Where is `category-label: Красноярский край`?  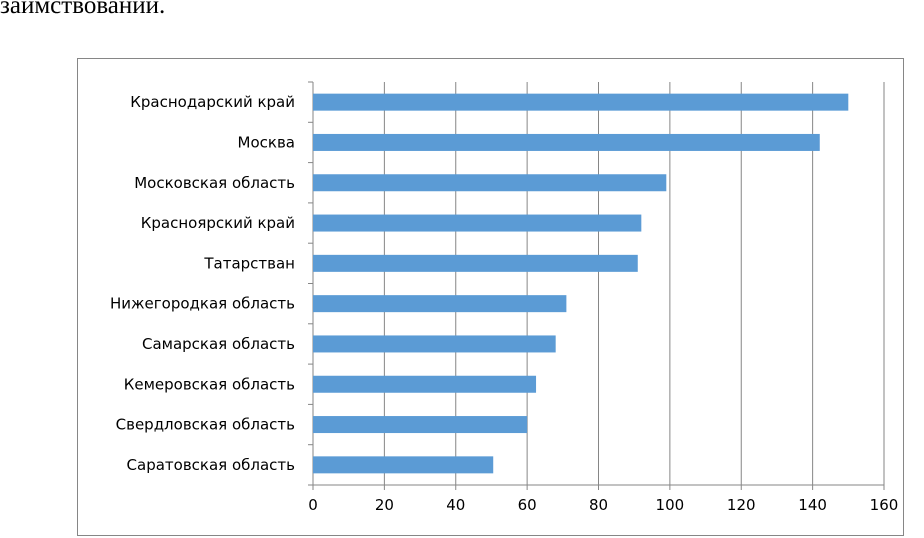 category-label: Красноярский край is located at coordinates (218, 223).